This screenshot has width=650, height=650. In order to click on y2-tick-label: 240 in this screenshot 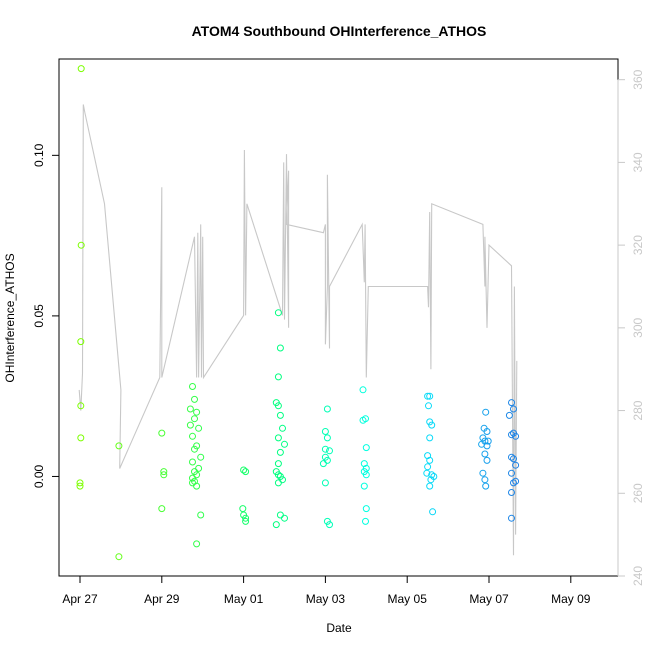, I will do `click(638, 576)`.